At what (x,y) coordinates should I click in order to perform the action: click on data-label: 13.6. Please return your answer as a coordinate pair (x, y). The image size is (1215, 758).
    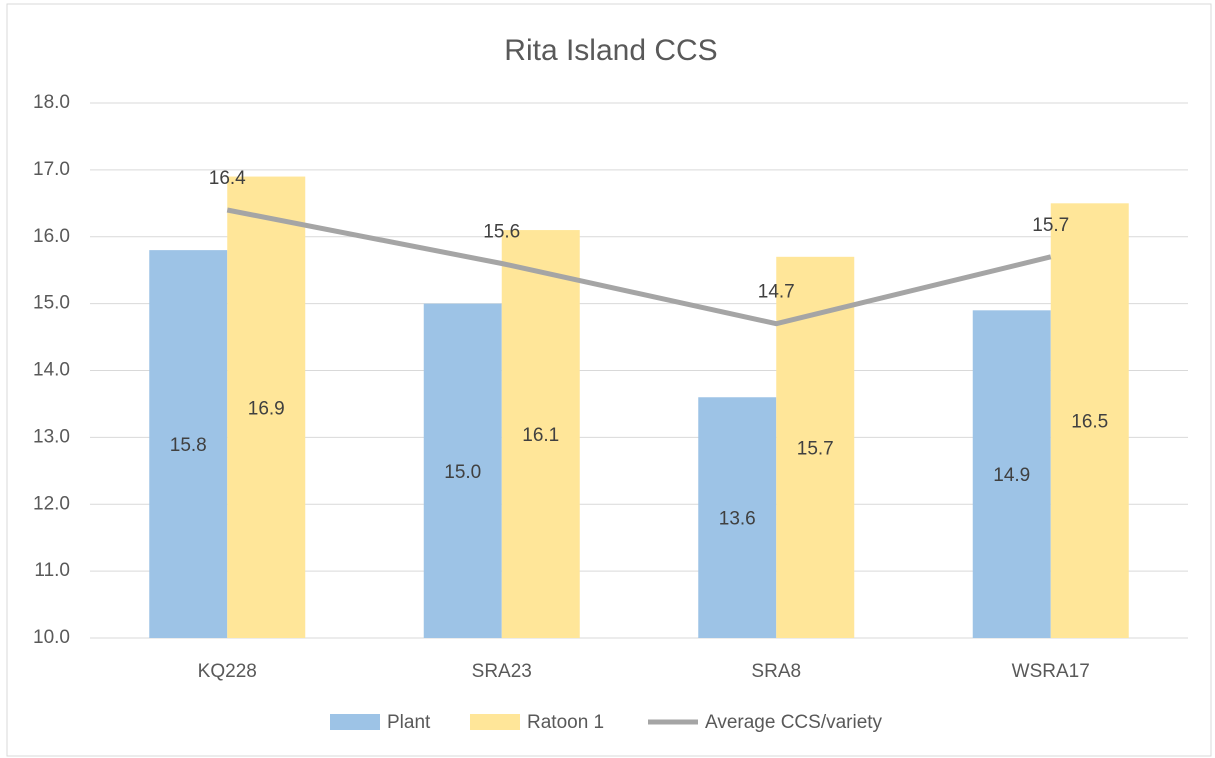
    Looking at the image, I should click on (737, 519).